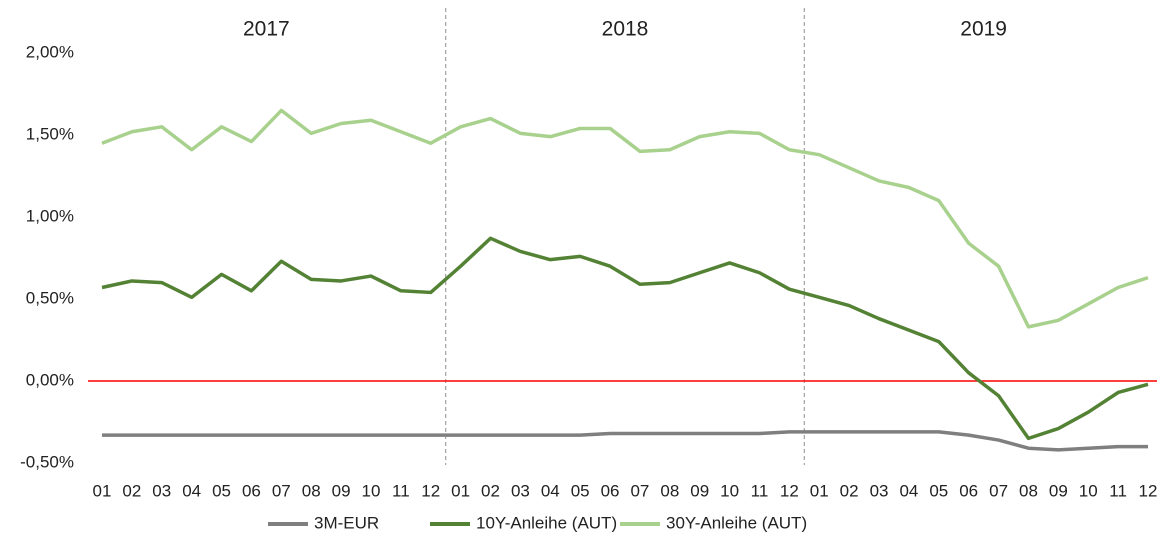  Describe the element at coordinates (983, 29) in the screenshot. I see `year-label: 2019` at that location.